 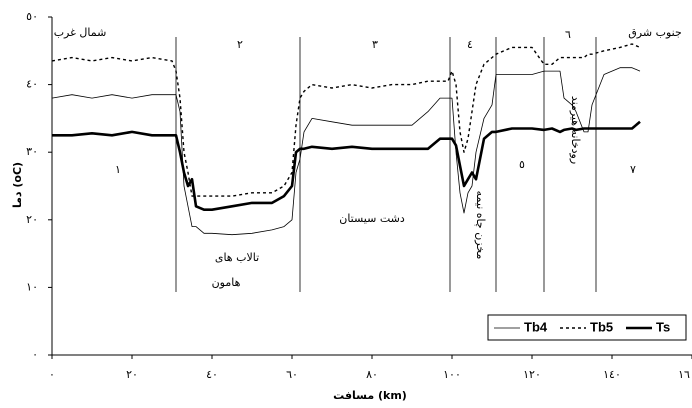 I want to click on annotation: ٢, so click(x=240, y=44).